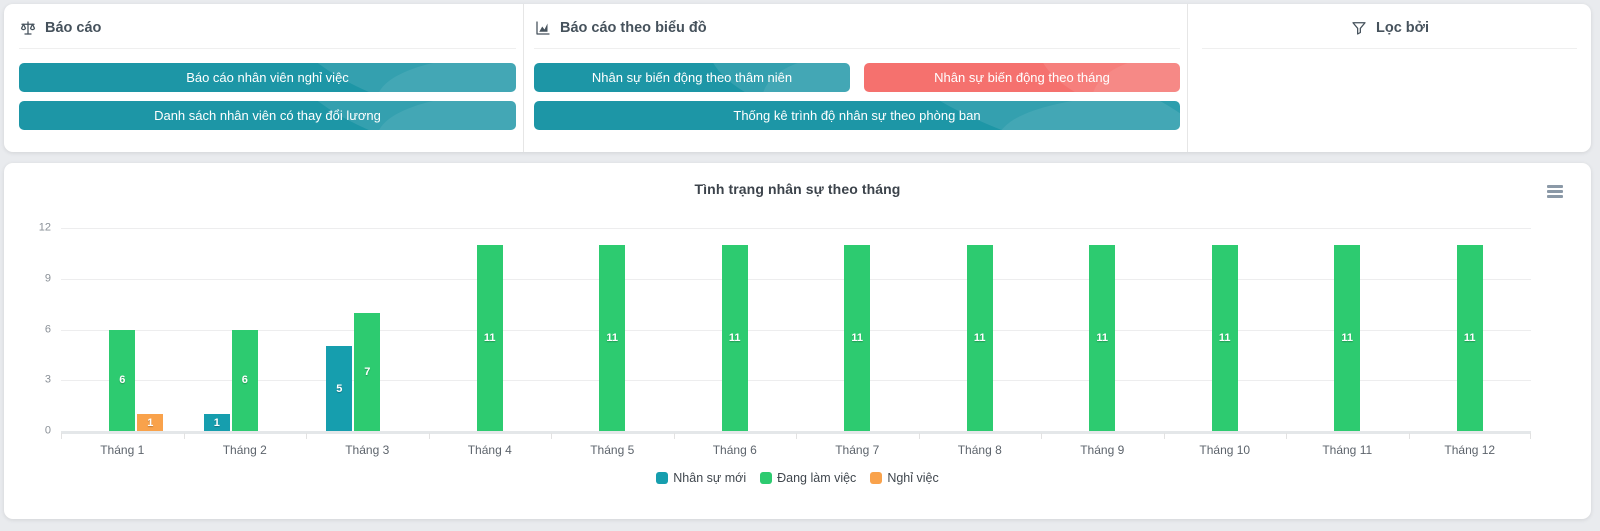 The height and width of the screenshot is (531, 1600). I want to click on bar-value-label: 7, so click(367, 371).